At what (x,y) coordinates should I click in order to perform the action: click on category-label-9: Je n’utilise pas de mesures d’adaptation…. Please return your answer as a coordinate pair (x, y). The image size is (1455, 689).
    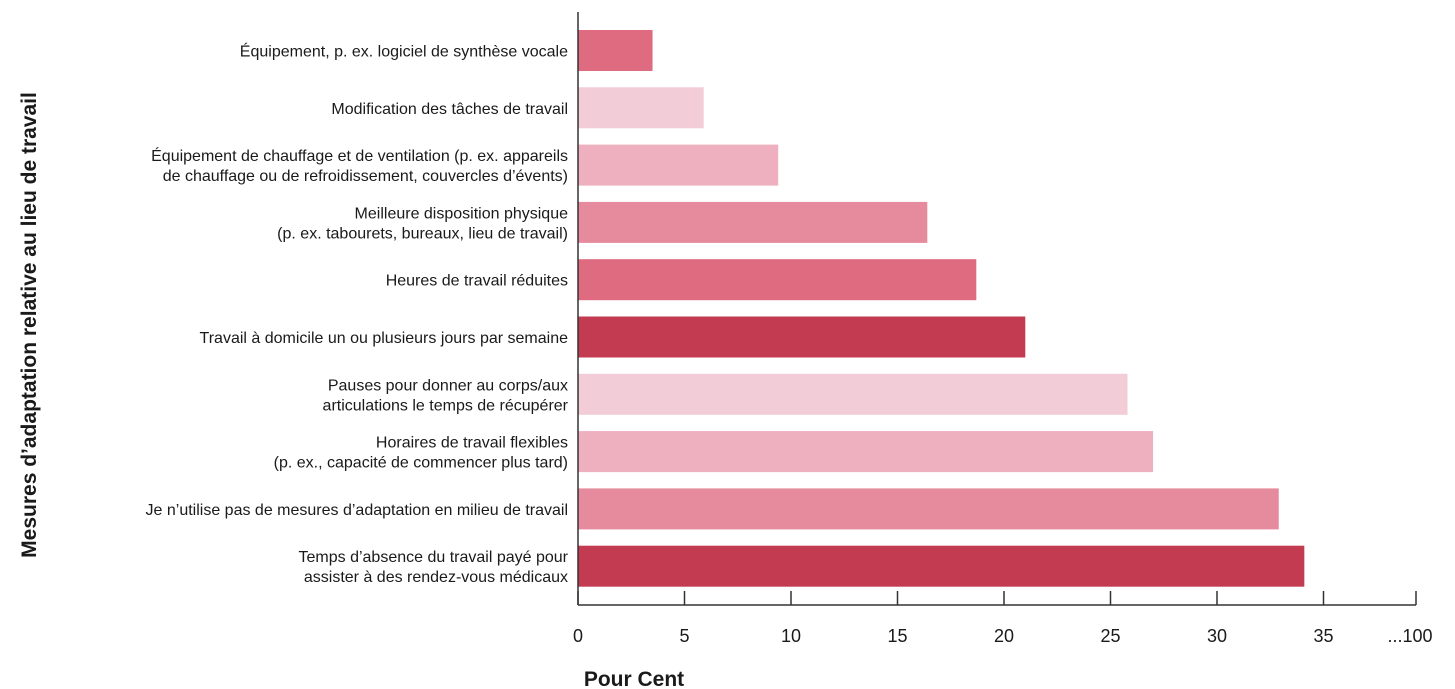
    Looking at the image, I should click on (357, 510).